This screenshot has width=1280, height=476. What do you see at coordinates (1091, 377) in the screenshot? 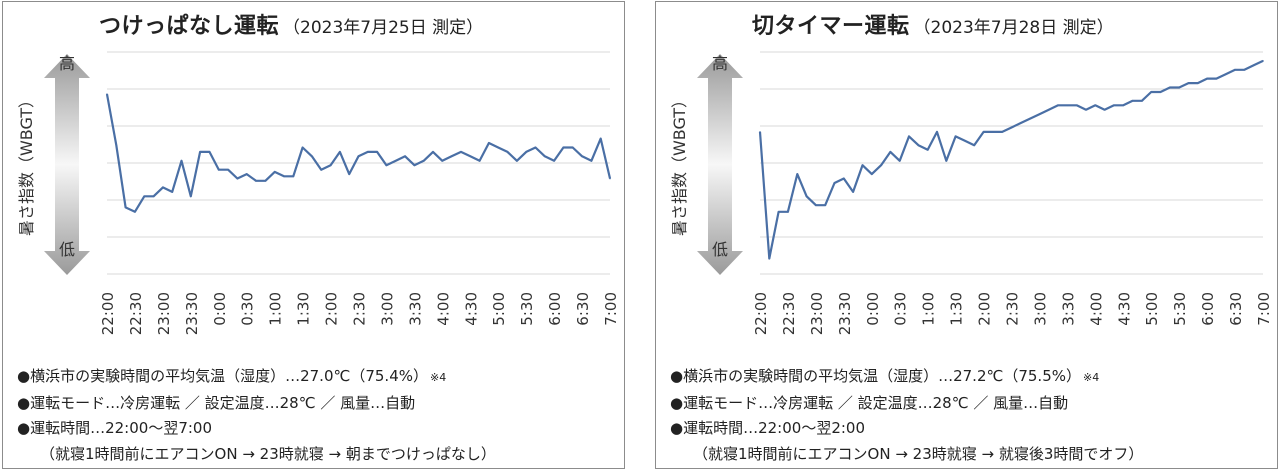
I see `note-reference-mark: ※4` at bounding box center [1091, 377].